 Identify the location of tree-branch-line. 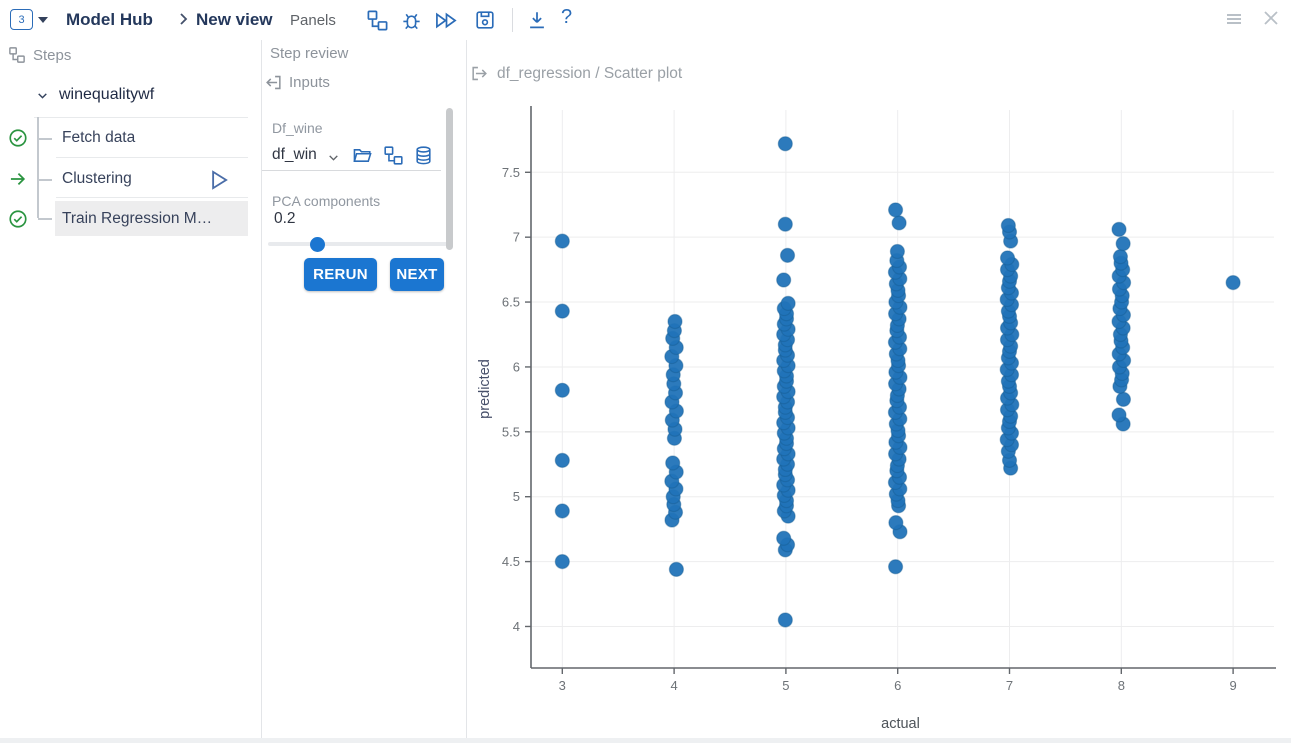
(38, 167).